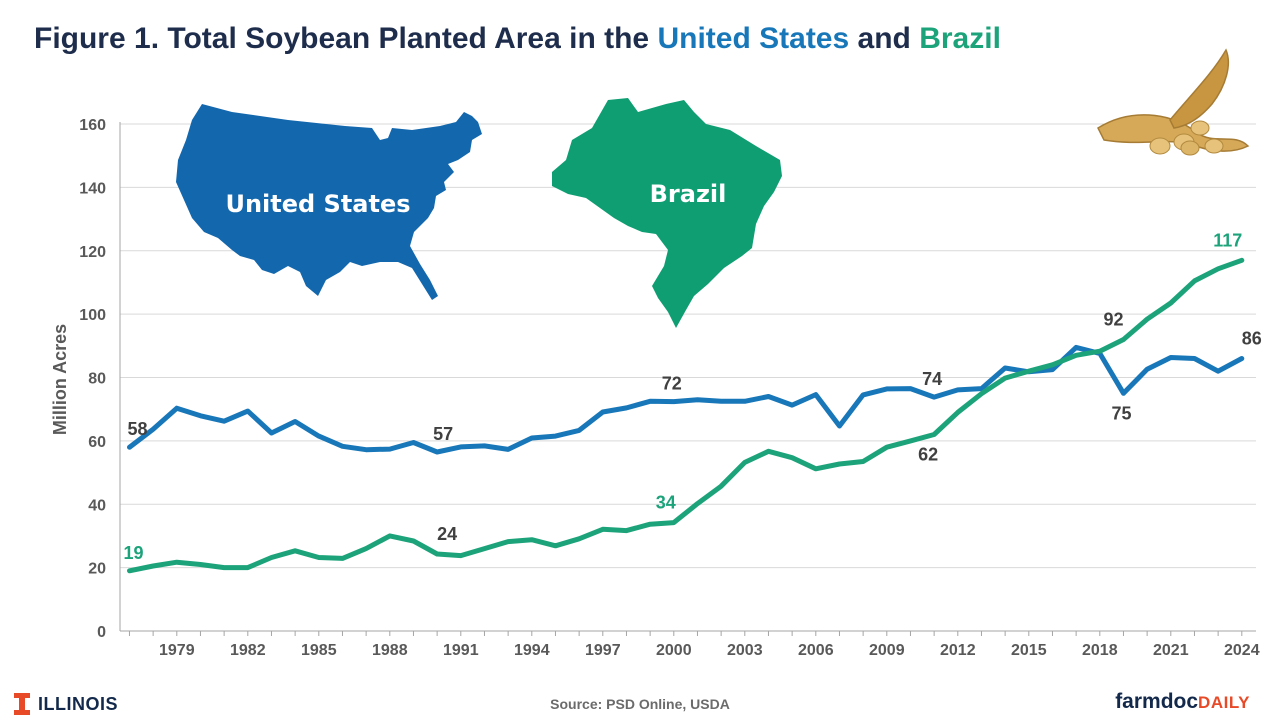  I want to click on title-brazil: Brazil, so click(960, 38).